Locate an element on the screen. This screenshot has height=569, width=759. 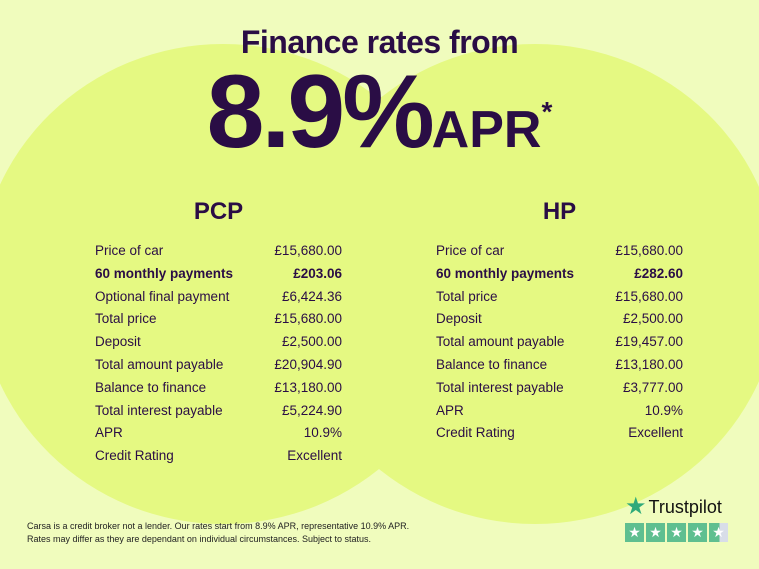
trustpilot-name: Trustpilot is located at coordinates (685, 506).